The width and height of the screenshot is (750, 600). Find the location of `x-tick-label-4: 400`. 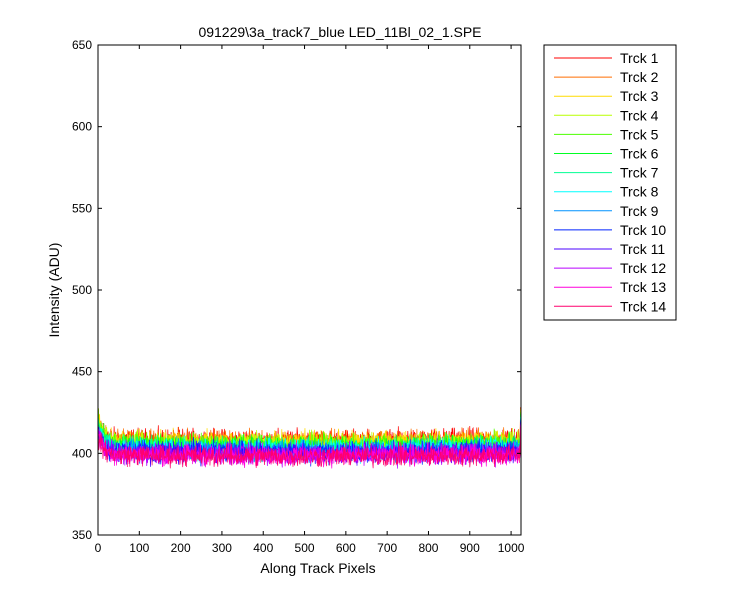

x-tick-label-4: 400 is located at coordinates (263, 548).